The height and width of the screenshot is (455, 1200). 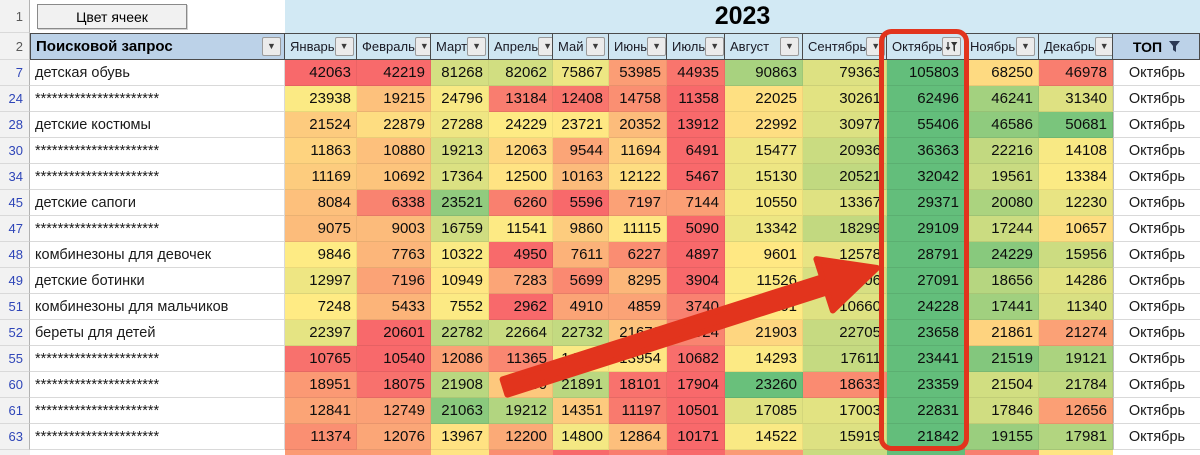 I want to click on column-header-month-8: Август ▼, so click(x=764, y=46).